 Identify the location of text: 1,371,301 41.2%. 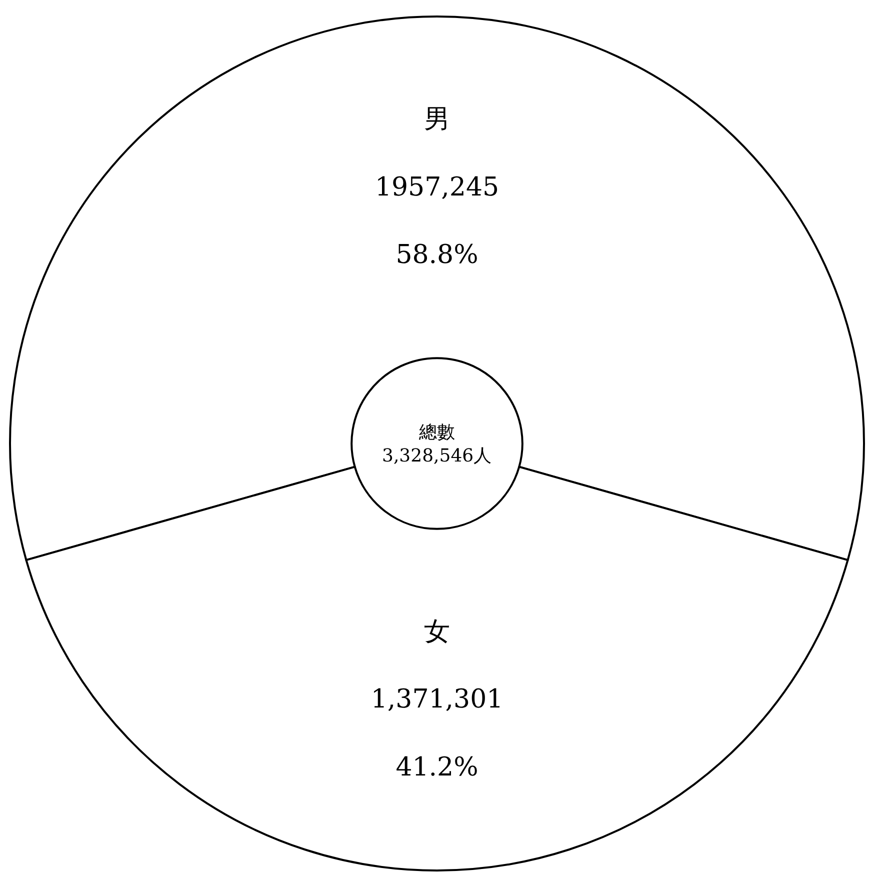
(437, 733).